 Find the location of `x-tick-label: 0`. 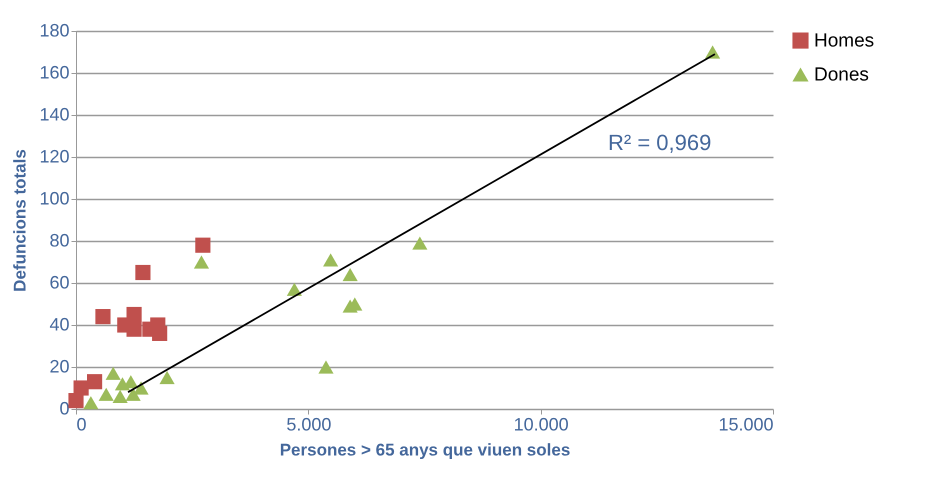

x-tick-label: 0 is located at coordinates (81, 424).